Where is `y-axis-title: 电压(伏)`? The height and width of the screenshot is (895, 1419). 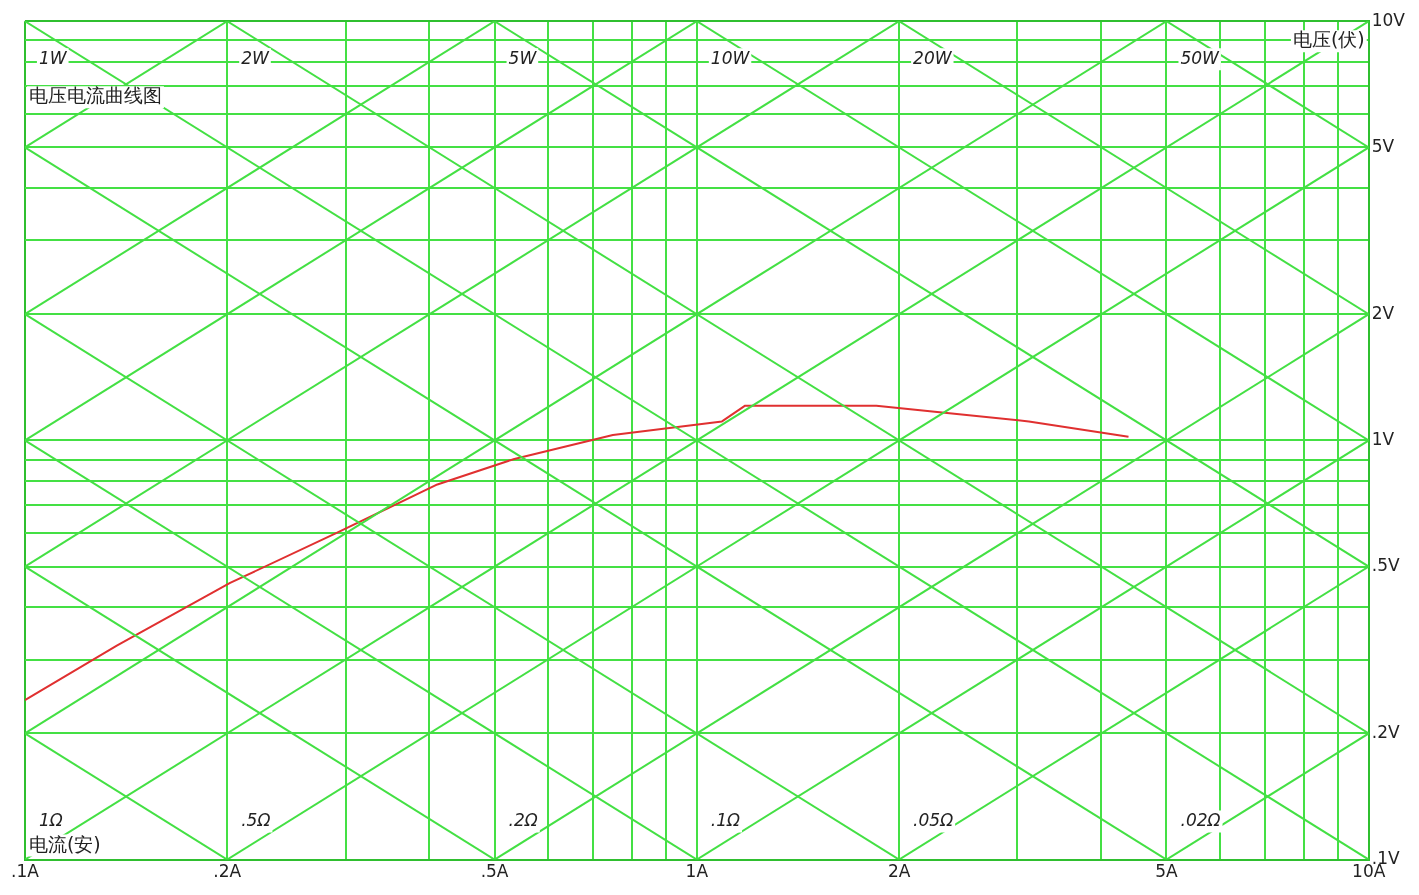 y-axis-title: 电压(伏) is located at coordinates (1328, 39).